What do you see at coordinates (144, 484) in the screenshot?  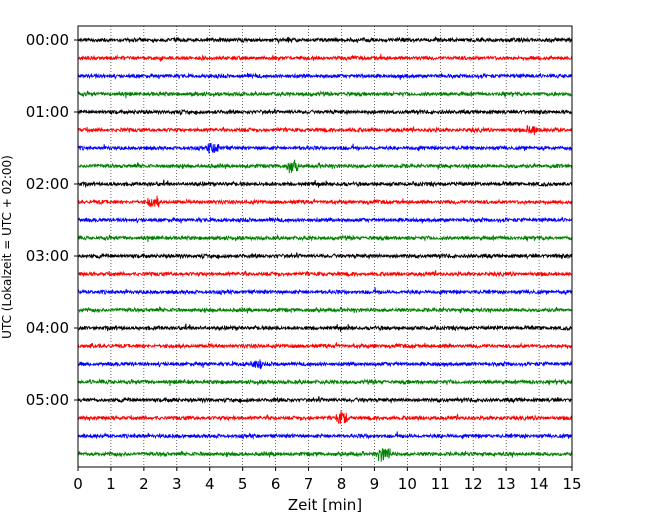 I see `x-tick-label-2: 2` at bounding box center [144, 484].